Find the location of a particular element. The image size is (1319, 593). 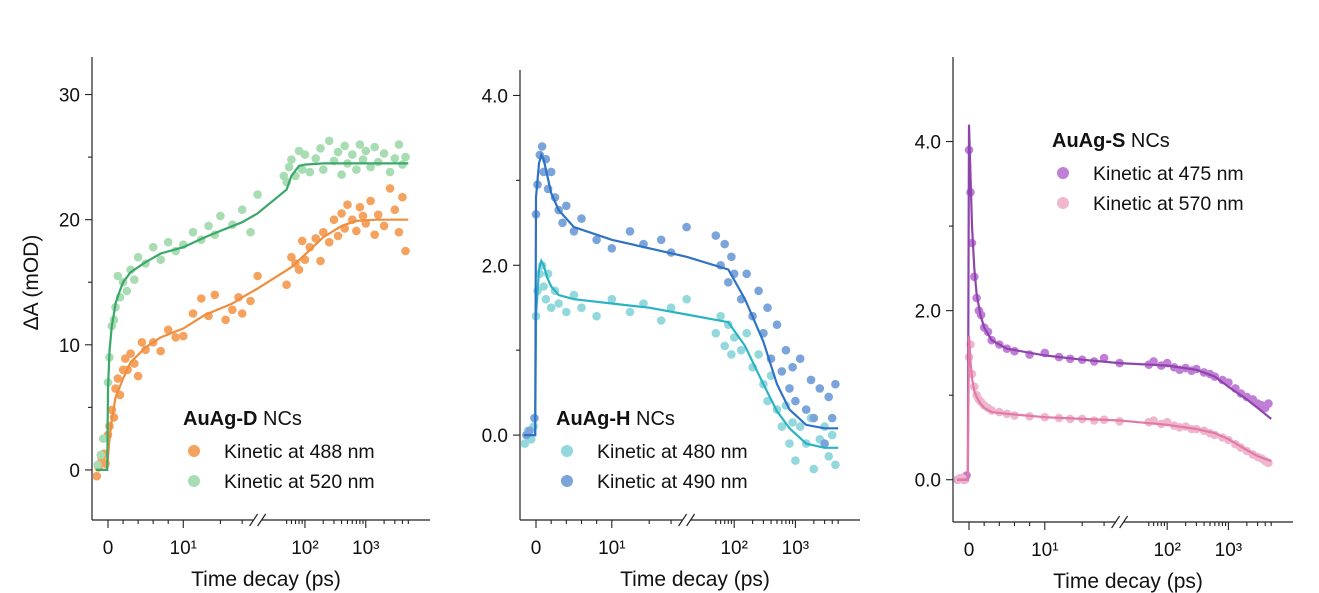

y-tick-label: 4.0 is located at coordinates (495, 96).